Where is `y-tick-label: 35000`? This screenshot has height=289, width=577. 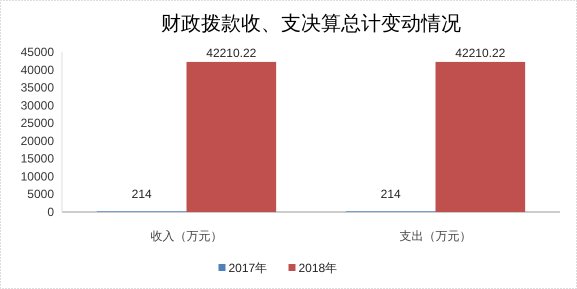 y-tick-label: 35000 is located at coordinates (37, 87).